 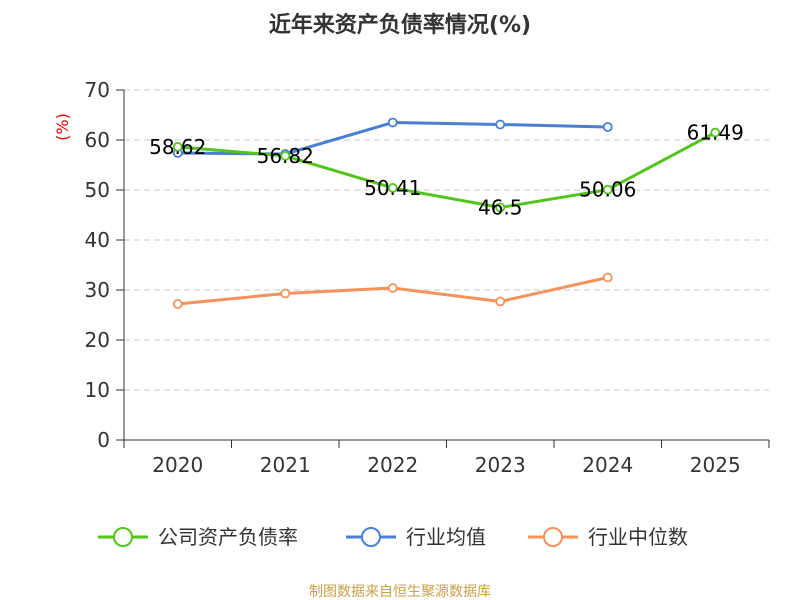 I want to click on y-tick-label: 60, so click(x=97, y=140).